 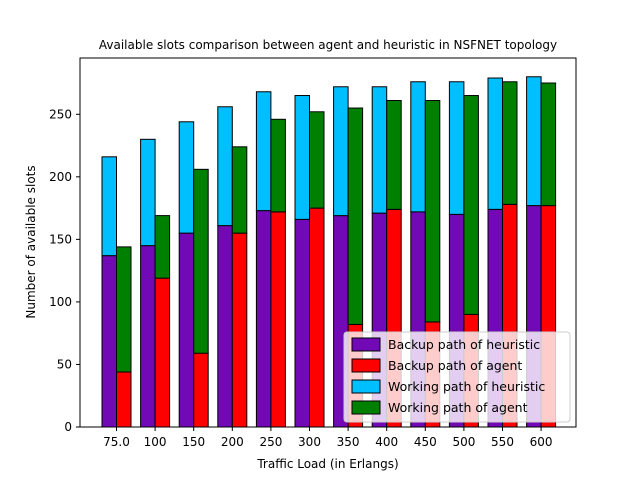 I want to click on x-tick-label: 200, so click(x=232, y=442).